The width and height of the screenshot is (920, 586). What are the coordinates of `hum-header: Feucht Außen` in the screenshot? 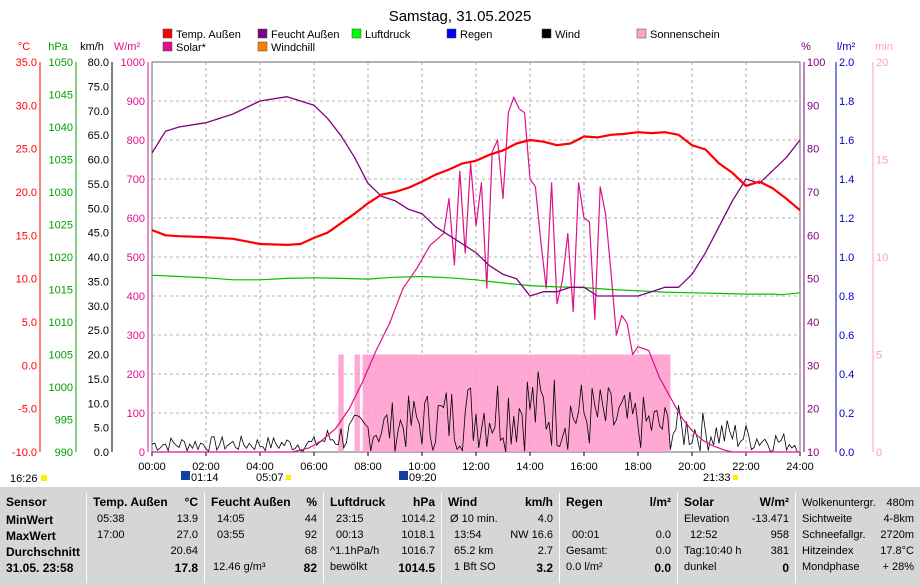 It's located at (251, 502).